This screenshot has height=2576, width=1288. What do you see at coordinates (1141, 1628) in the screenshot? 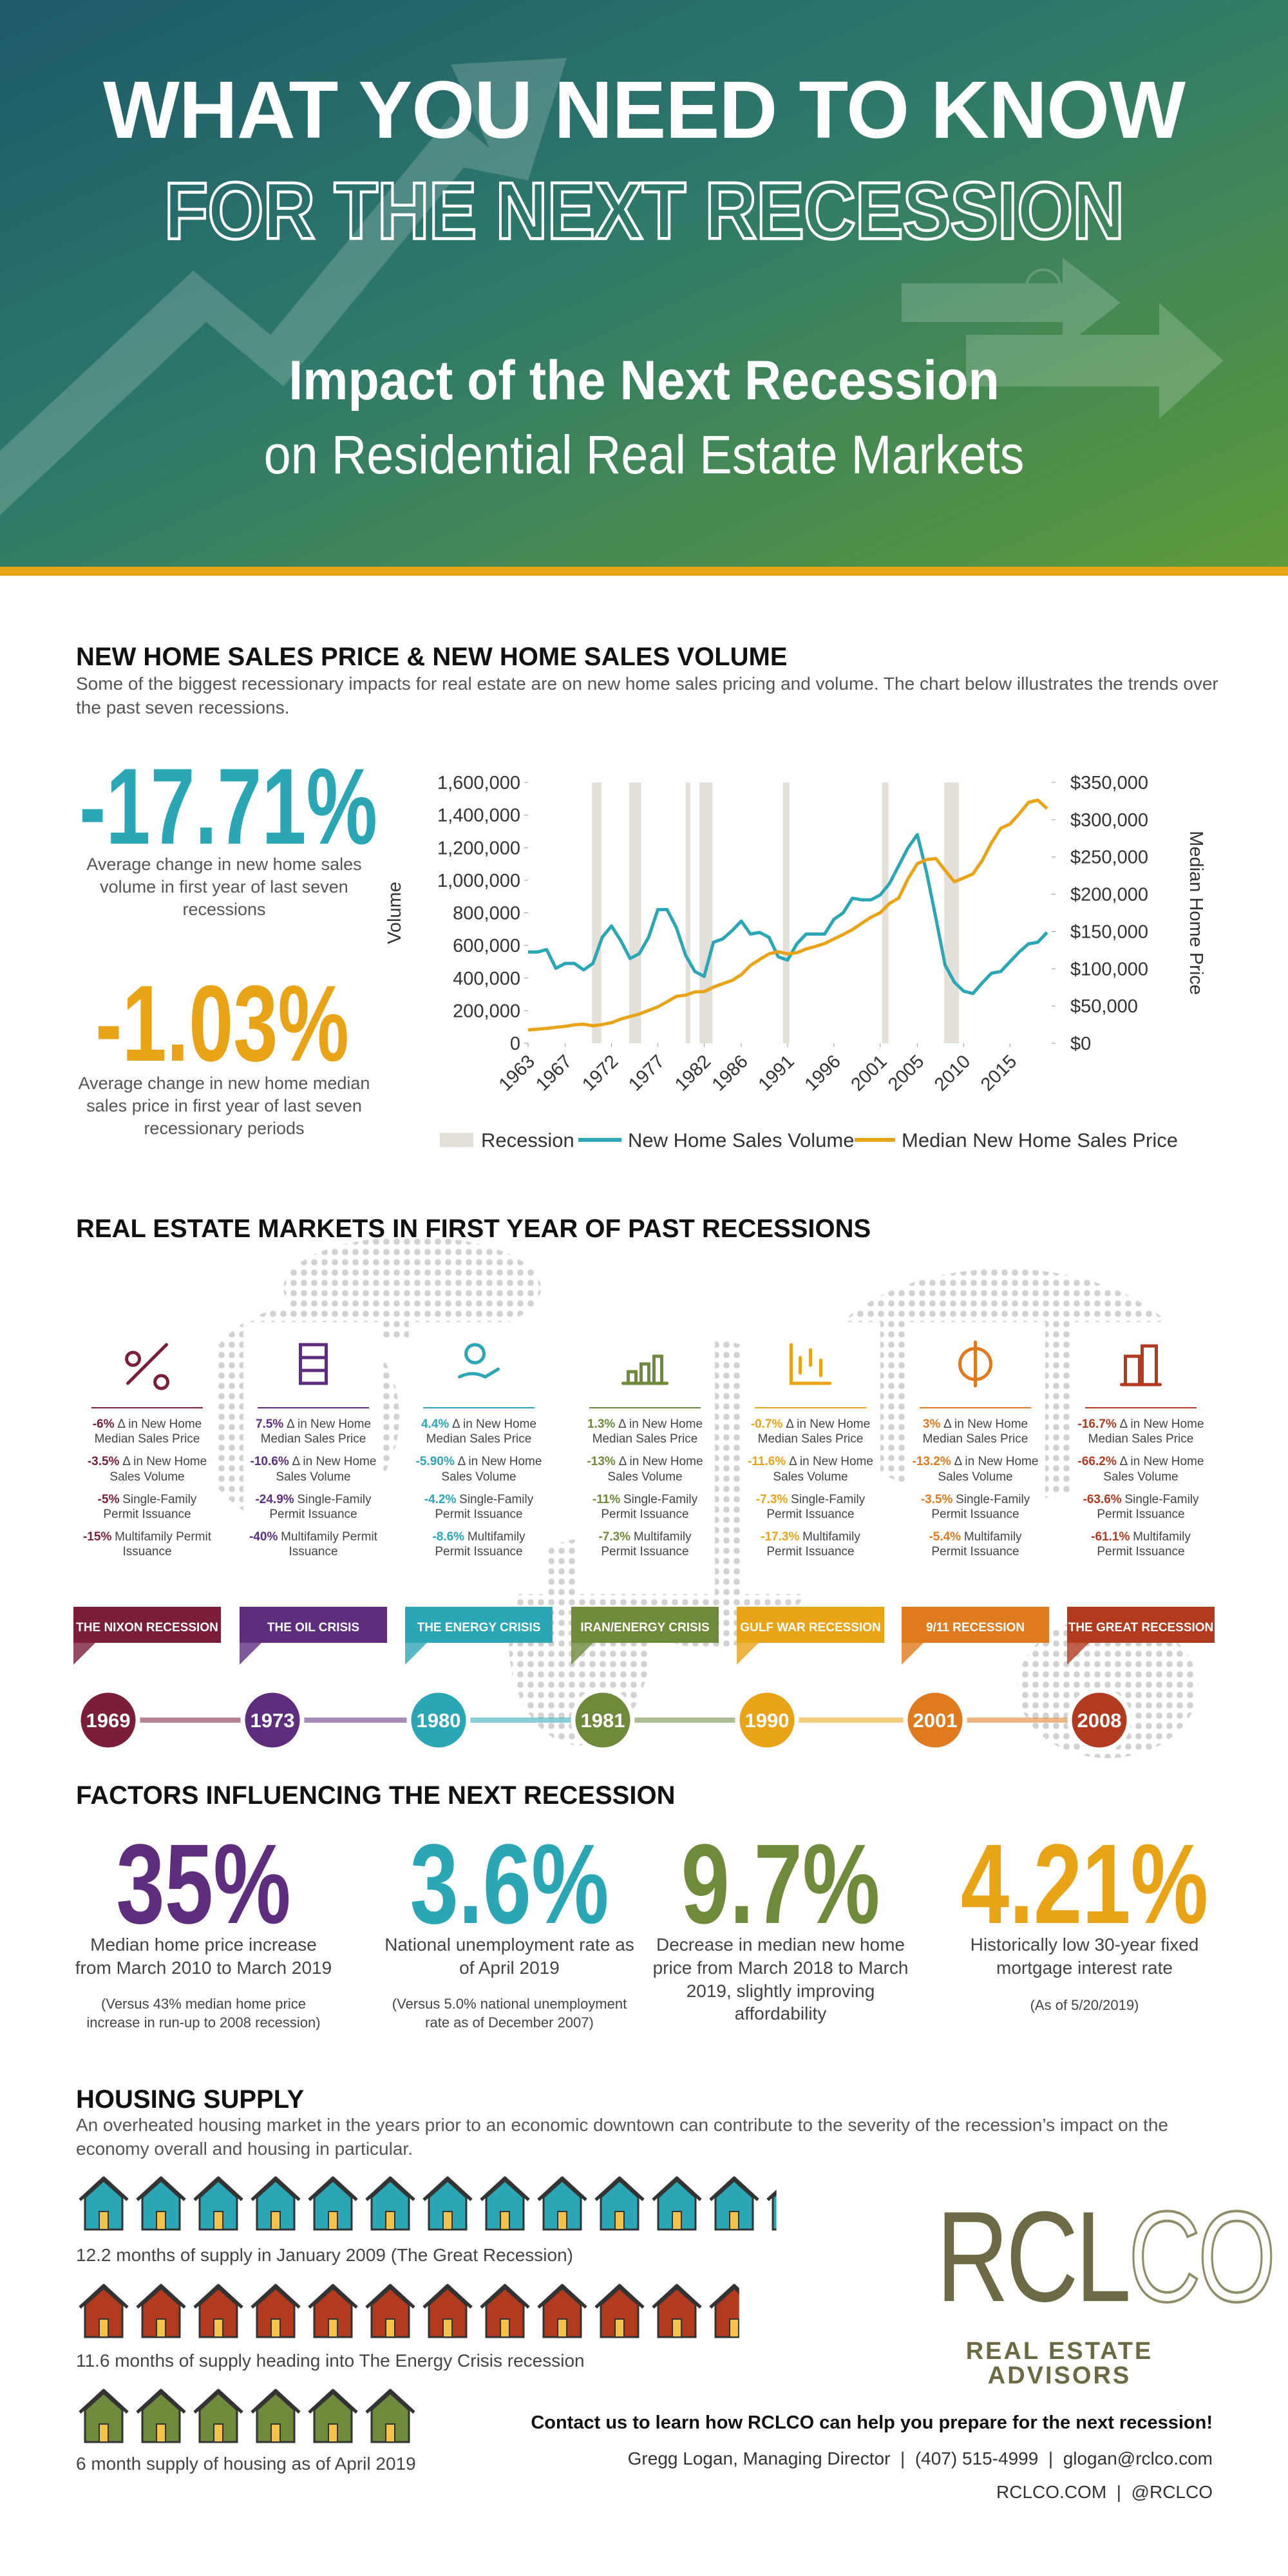
I see `recession-name: THE GREAT RECESSION` at bounding box center [1141, 1628].